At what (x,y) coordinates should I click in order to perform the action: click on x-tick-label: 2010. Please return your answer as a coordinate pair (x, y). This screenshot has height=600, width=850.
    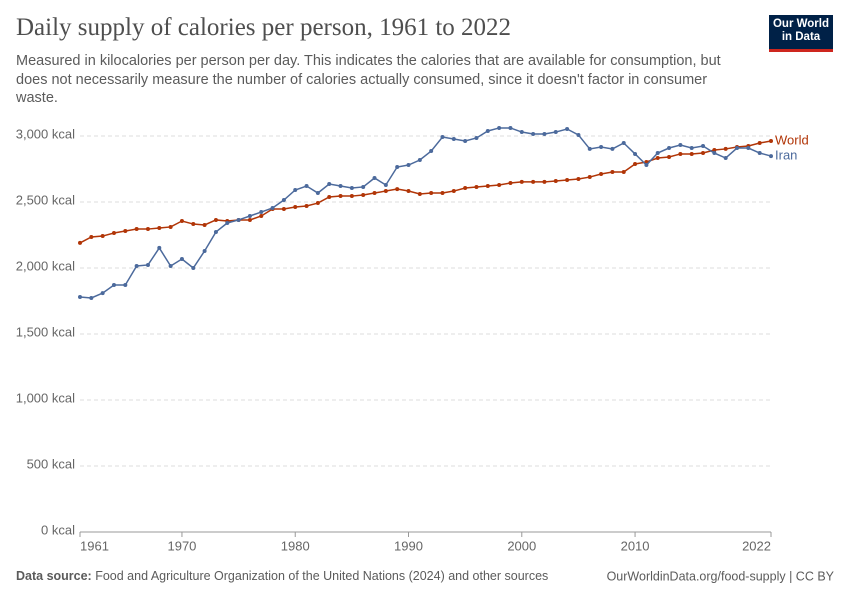
    Looking at the image, I should click on (635, 545).